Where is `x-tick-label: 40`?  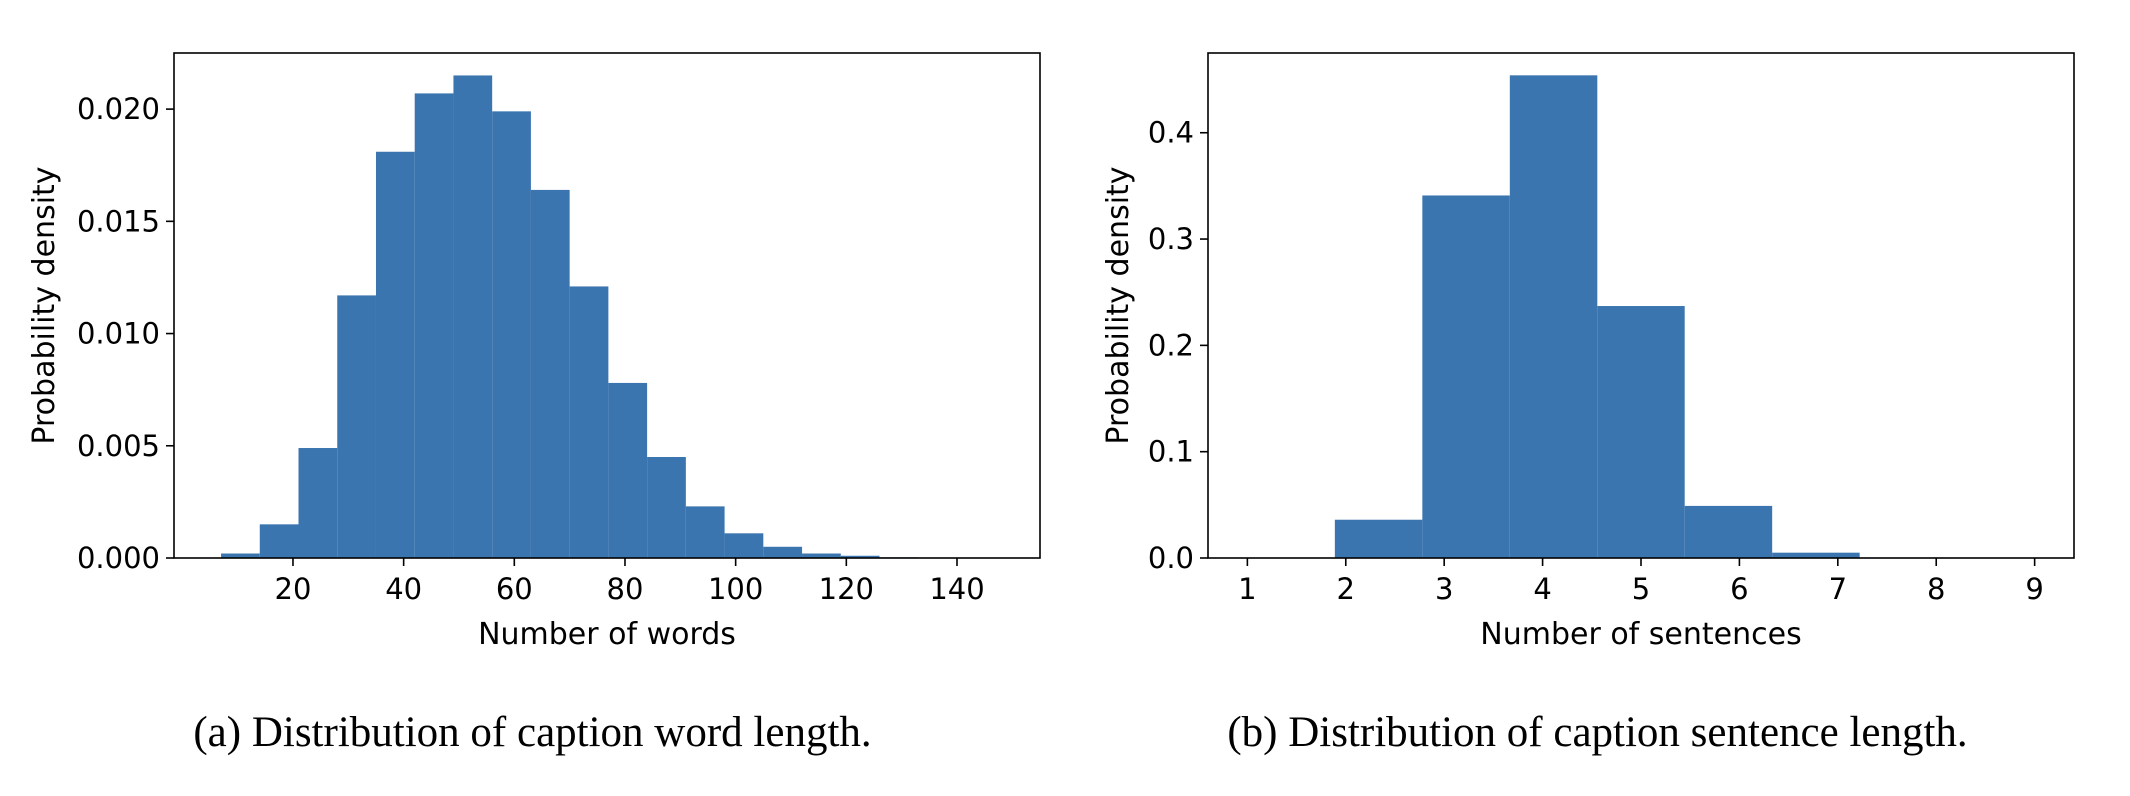
x-tick-label: 40 is located at coordinates (403, 589).